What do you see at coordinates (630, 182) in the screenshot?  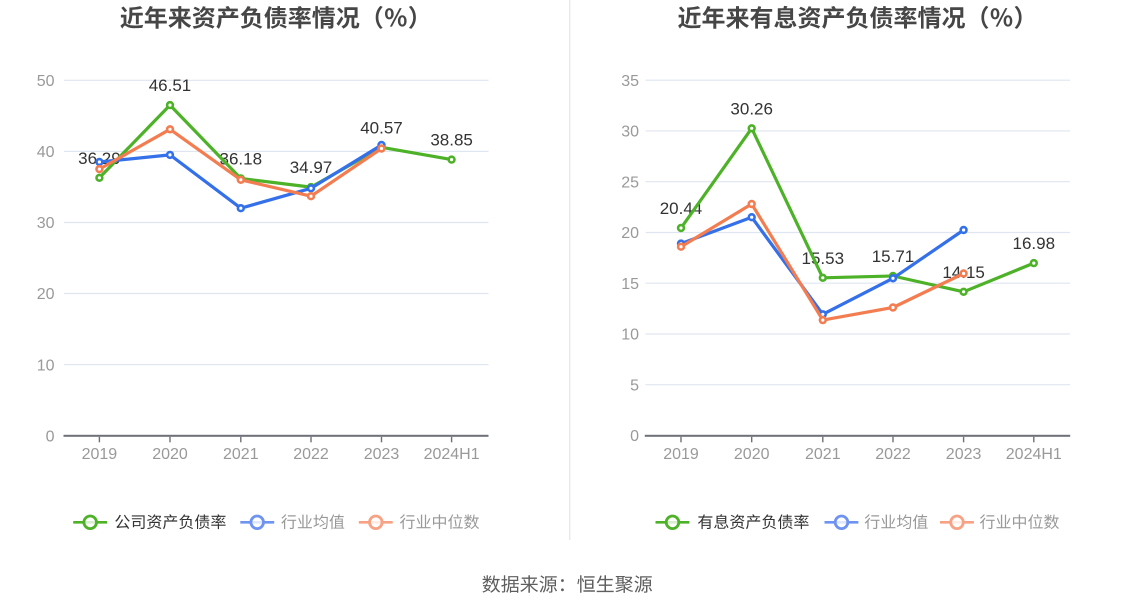 I see `svg-text: 25` at bounding box center [630, 182].